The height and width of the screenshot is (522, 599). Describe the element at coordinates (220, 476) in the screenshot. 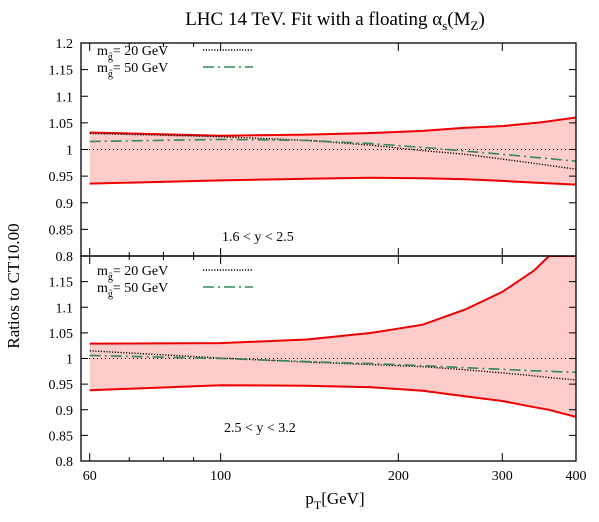

I see `xtick-label: 100` at that location.